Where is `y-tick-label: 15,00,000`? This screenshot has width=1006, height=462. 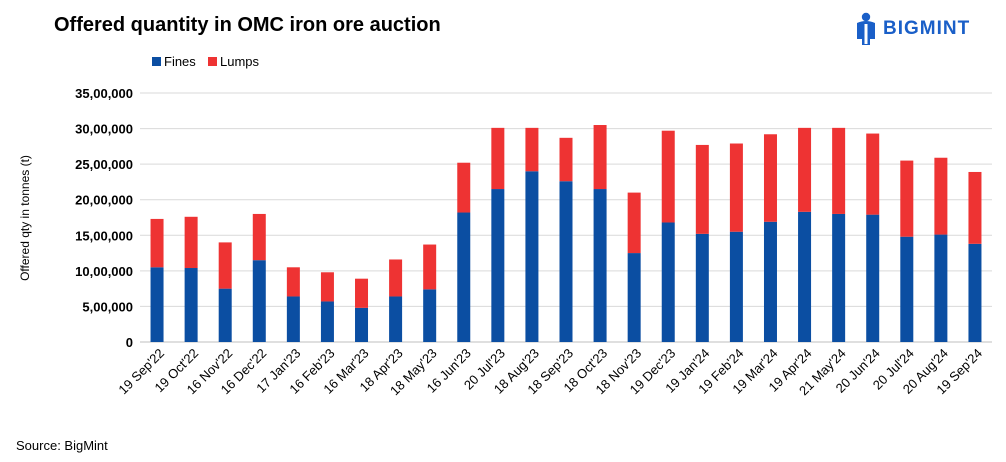
y-tick-label: 15,00,000 is located at coordinates (104, 235).